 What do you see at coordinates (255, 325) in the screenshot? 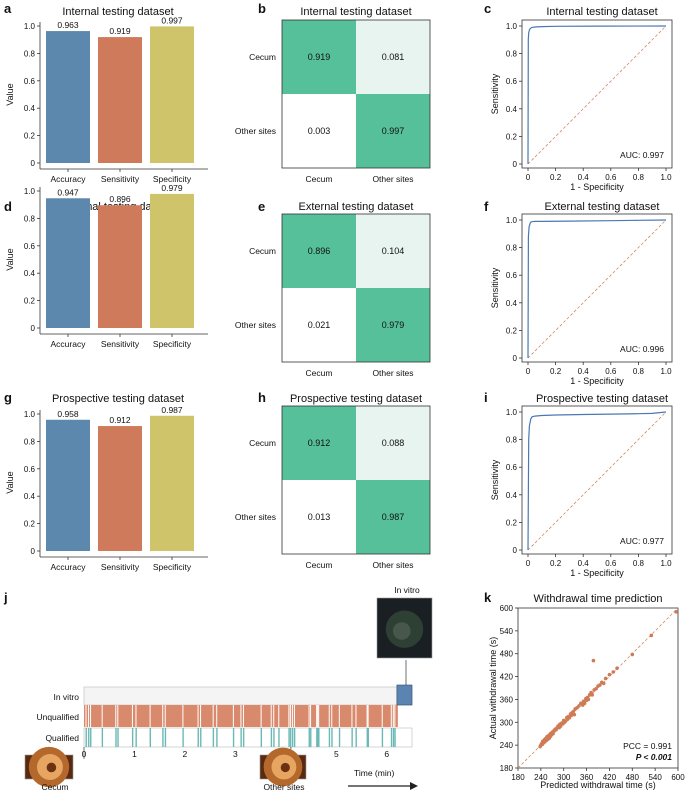
I see `row-label: Other sites` at bounding box center [255, 325].